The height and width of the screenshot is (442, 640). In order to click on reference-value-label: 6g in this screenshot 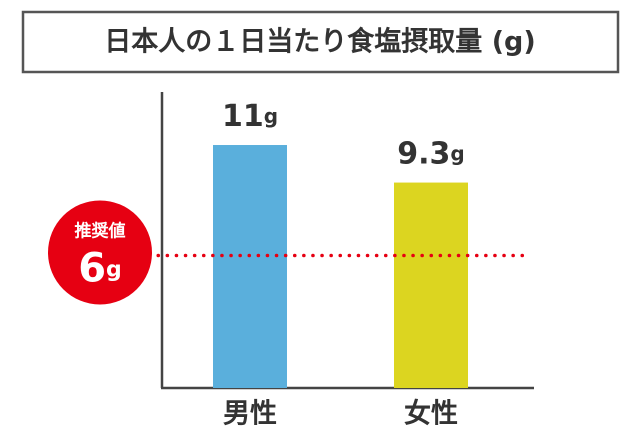, I will do `click(100, 268)`.